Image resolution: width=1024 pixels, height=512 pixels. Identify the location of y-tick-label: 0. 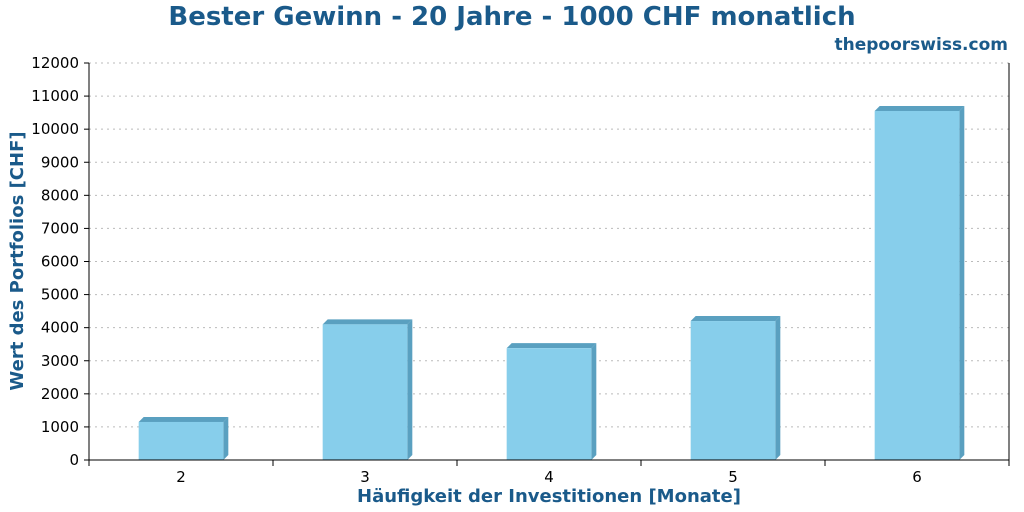
(74, 460).